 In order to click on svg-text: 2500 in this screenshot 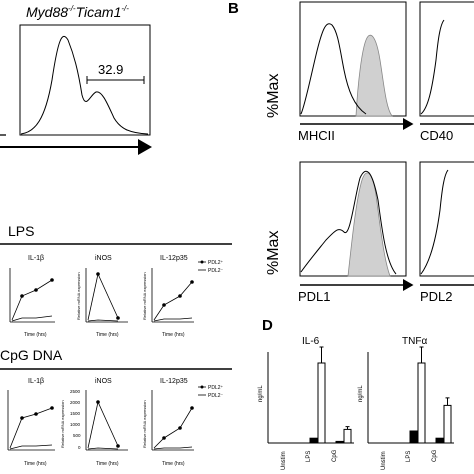, I will do `click(75, 391)`.